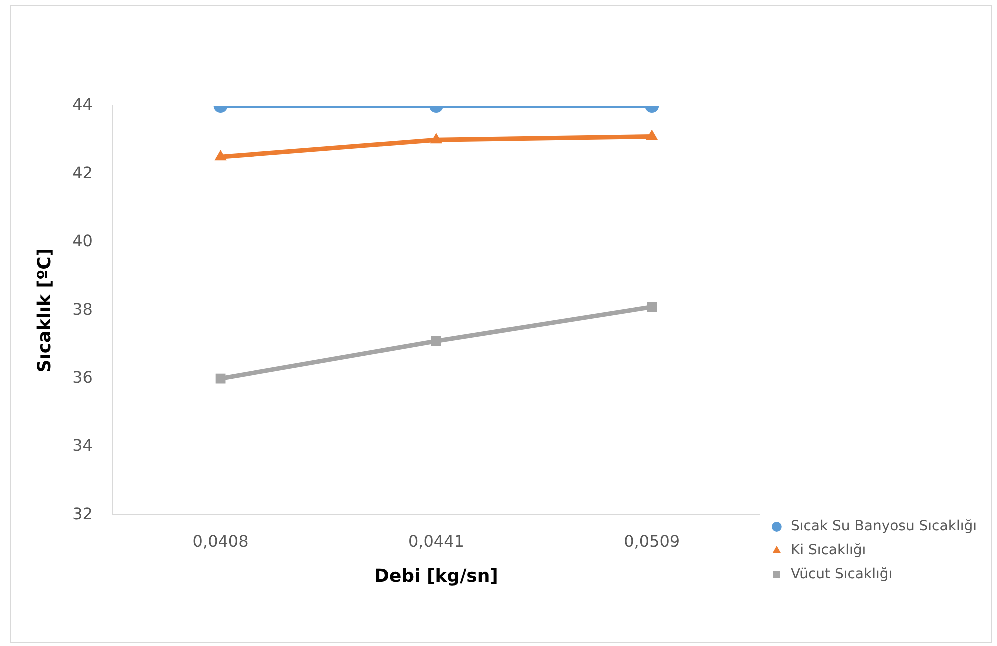 The image size is (997, 646). I want to click on y-tick-label: 34, so click(82, 446).